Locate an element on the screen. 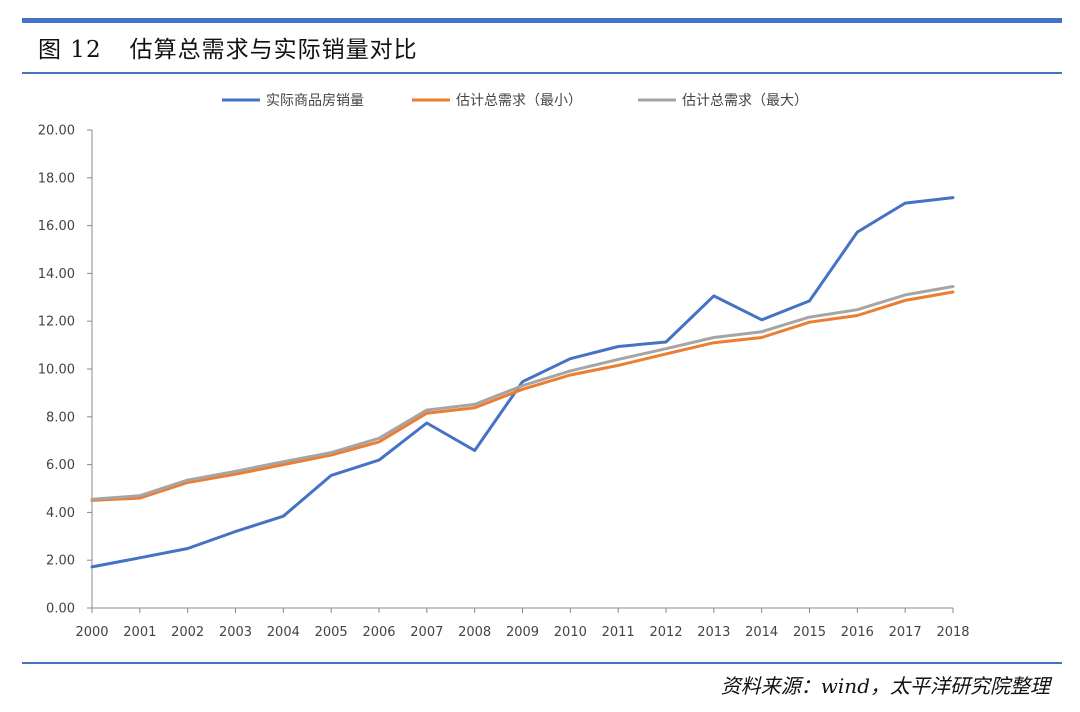 The height and width of the screenshot is (712, 1080). y-tick-label: 10.00 is located at coordinates (56, 370).